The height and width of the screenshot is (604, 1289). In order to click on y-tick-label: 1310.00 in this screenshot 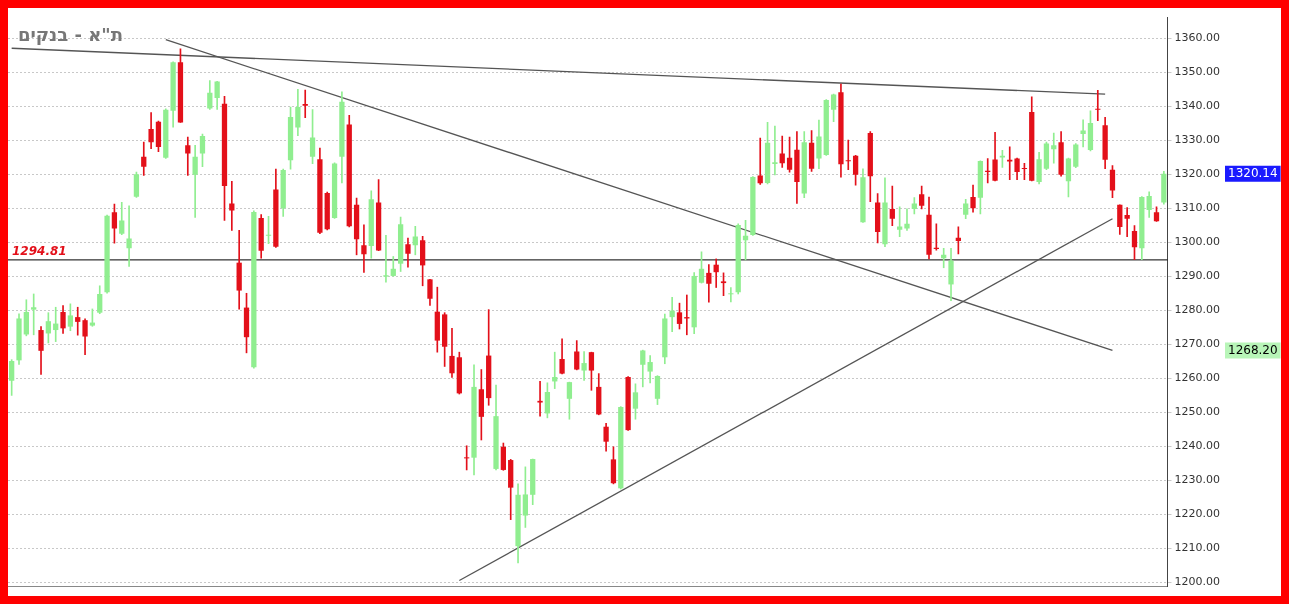, I will do `click(1197, 208)`.